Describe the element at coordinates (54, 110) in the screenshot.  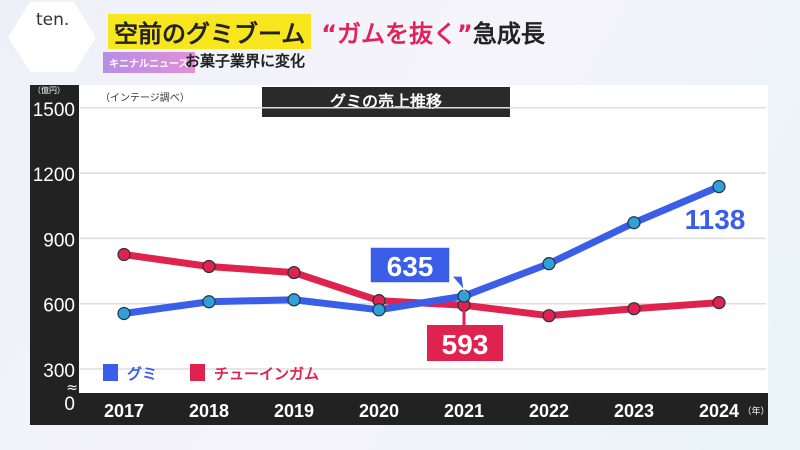
I see `y-tick-label: 1500` at that location.